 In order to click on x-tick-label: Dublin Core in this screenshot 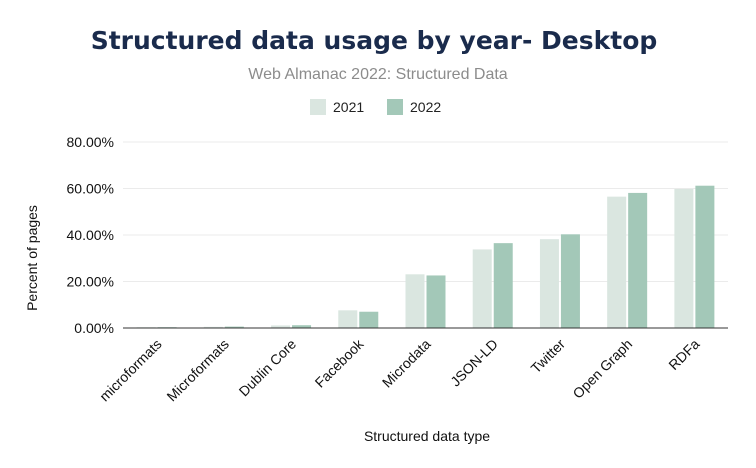, I will do `click(268, 368)`.